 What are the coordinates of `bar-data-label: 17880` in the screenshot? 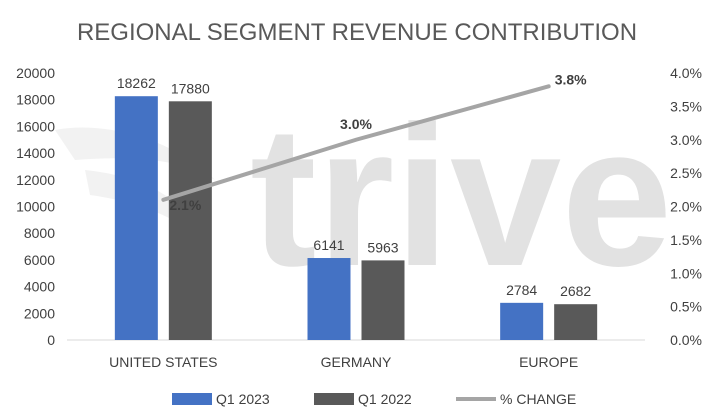 It's located at (190, 88).